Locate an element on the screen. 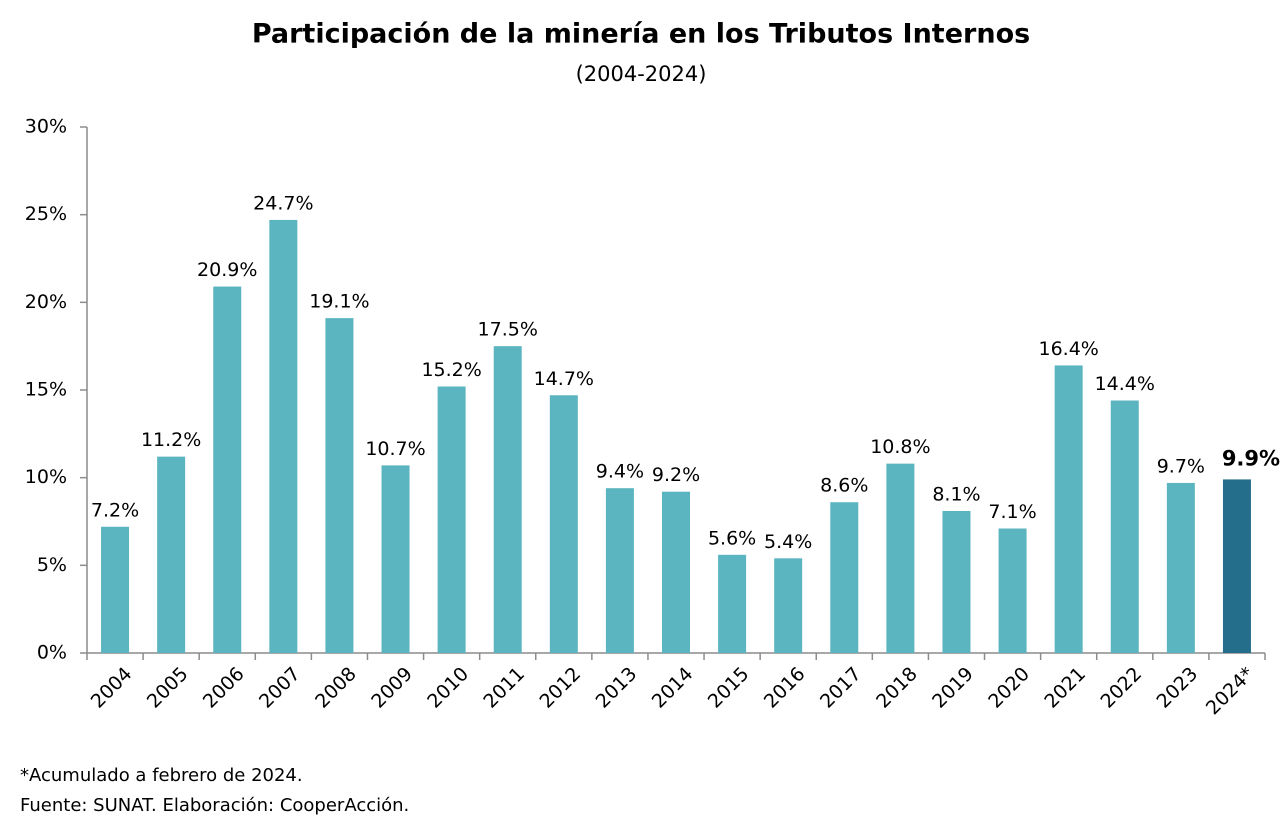  footnote: *Acumulado a febrero de 2024. is located at coordinates (161, 775).